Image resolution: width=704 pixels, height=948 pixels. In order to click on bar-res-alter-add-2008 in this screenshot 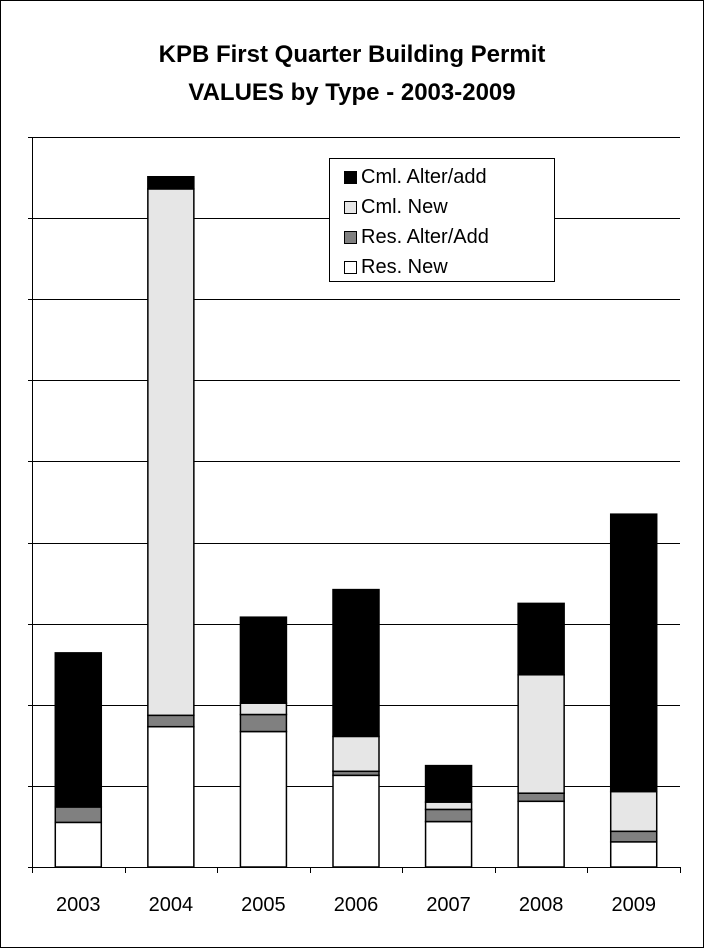, I will do `click(541, 797)`.